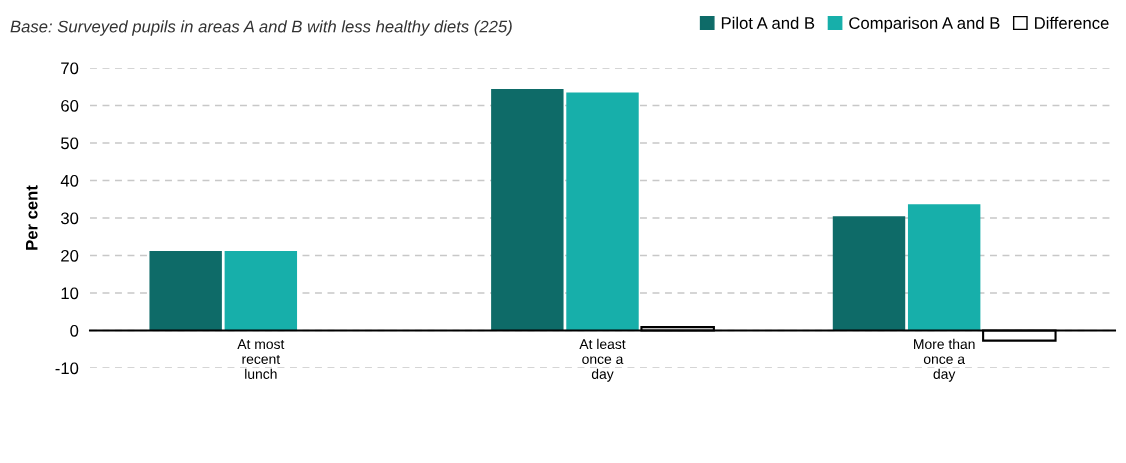 The image size is (1126, 463). I want to click on y-tick-label: 70, so click(70, 68).